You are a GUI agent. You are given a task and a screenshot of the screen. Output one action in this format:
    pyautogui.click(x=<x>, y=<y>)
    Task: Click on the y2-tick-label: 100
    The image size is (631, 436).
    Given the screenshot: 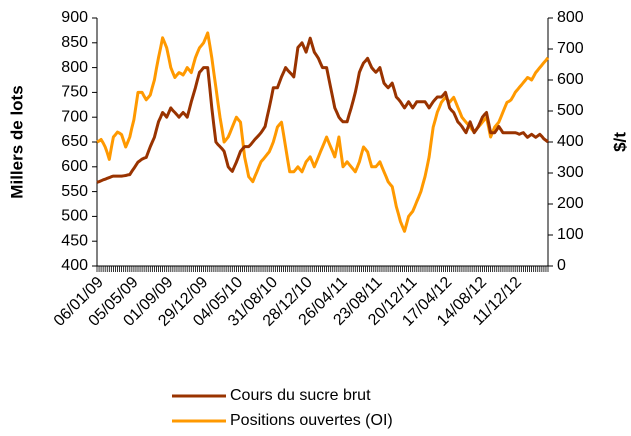 What is the action you would take?
    pyautogui.click(x=570, y=234)
    